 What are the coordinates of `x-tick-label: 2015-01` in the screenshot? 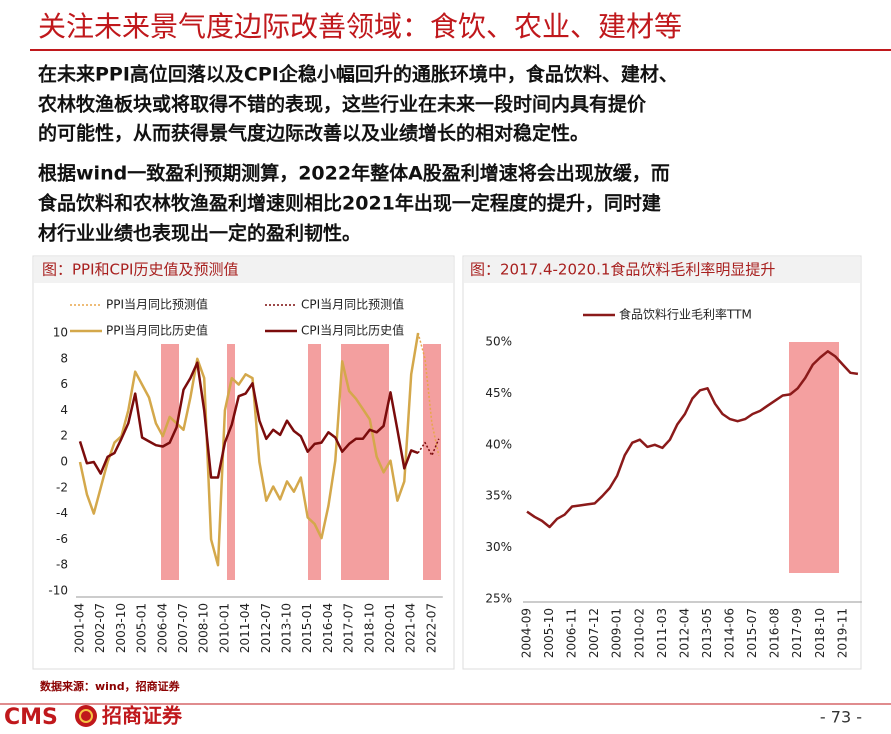 It's located at (307, 628).